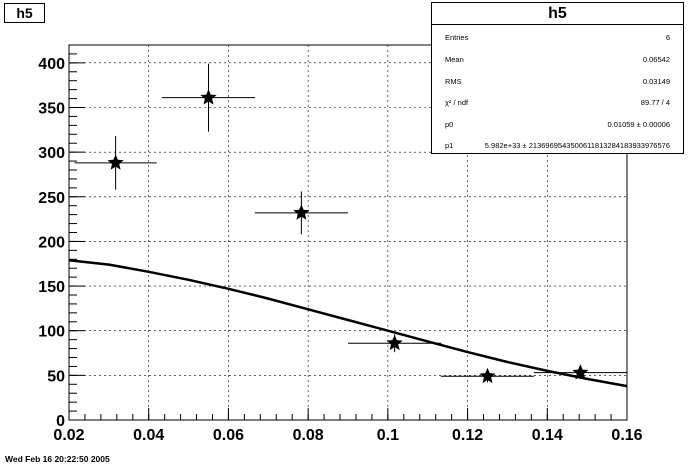  What do you see at coordinates (626, 435) in the screenshot?
I see `x-tick-label: 0.16` at bounding box center [626, 435].